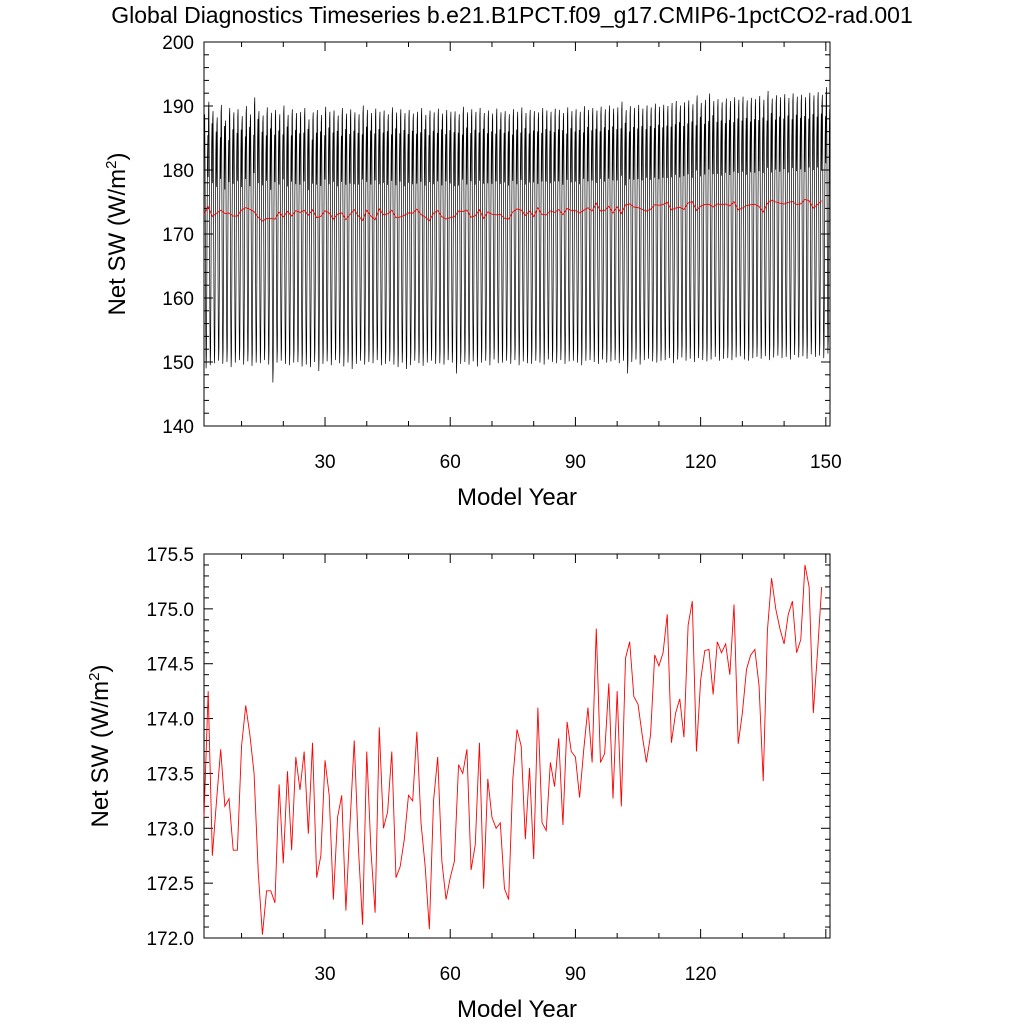 Image resolution: width=1024 pixels, height=1024 pixels. Describe the element at coordinates (826, 462) in the screenshot. I see `x-tick-label: 150` at that location.